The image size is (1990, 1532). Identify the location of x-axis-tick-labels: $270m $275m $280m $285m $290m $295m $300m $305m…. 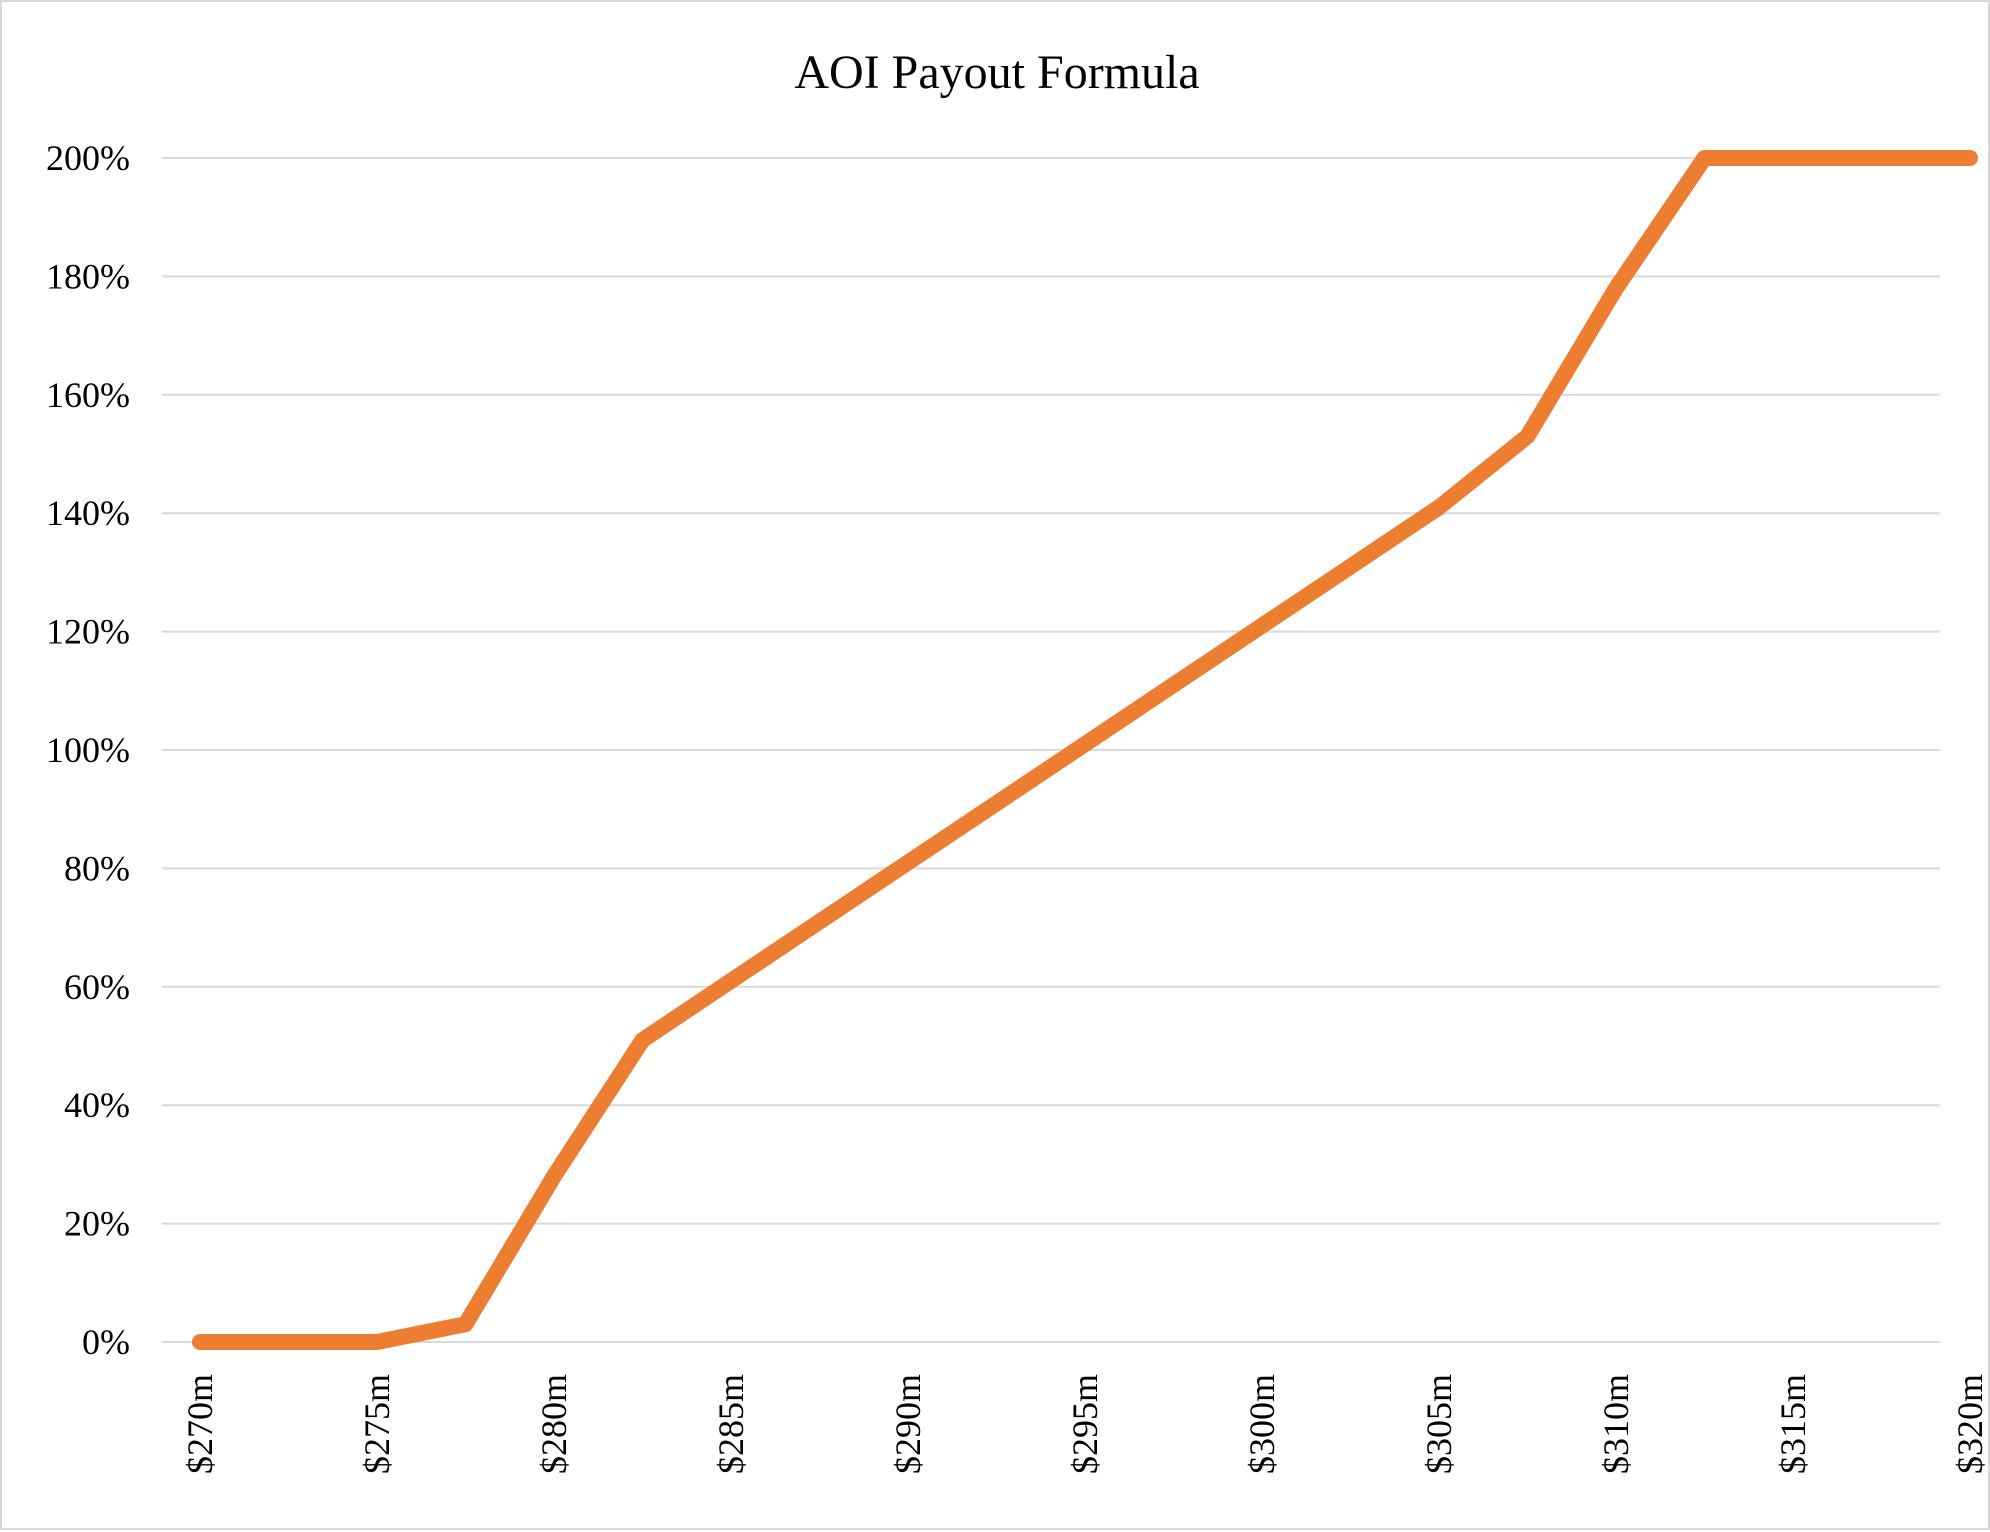
(1085, 1424).